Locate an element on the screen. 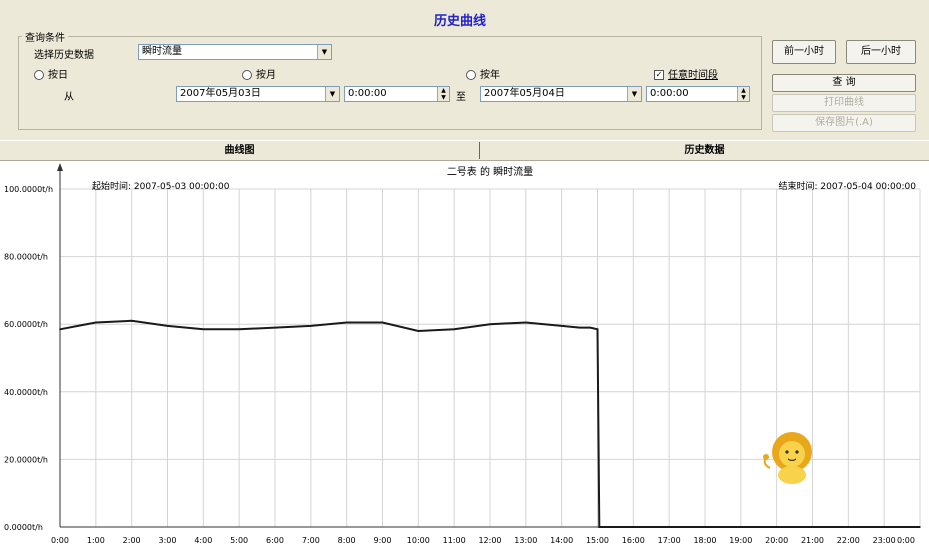 This screenshot has width=929, height=547. radio-year: 按年 is located at coordinates (483, 73).